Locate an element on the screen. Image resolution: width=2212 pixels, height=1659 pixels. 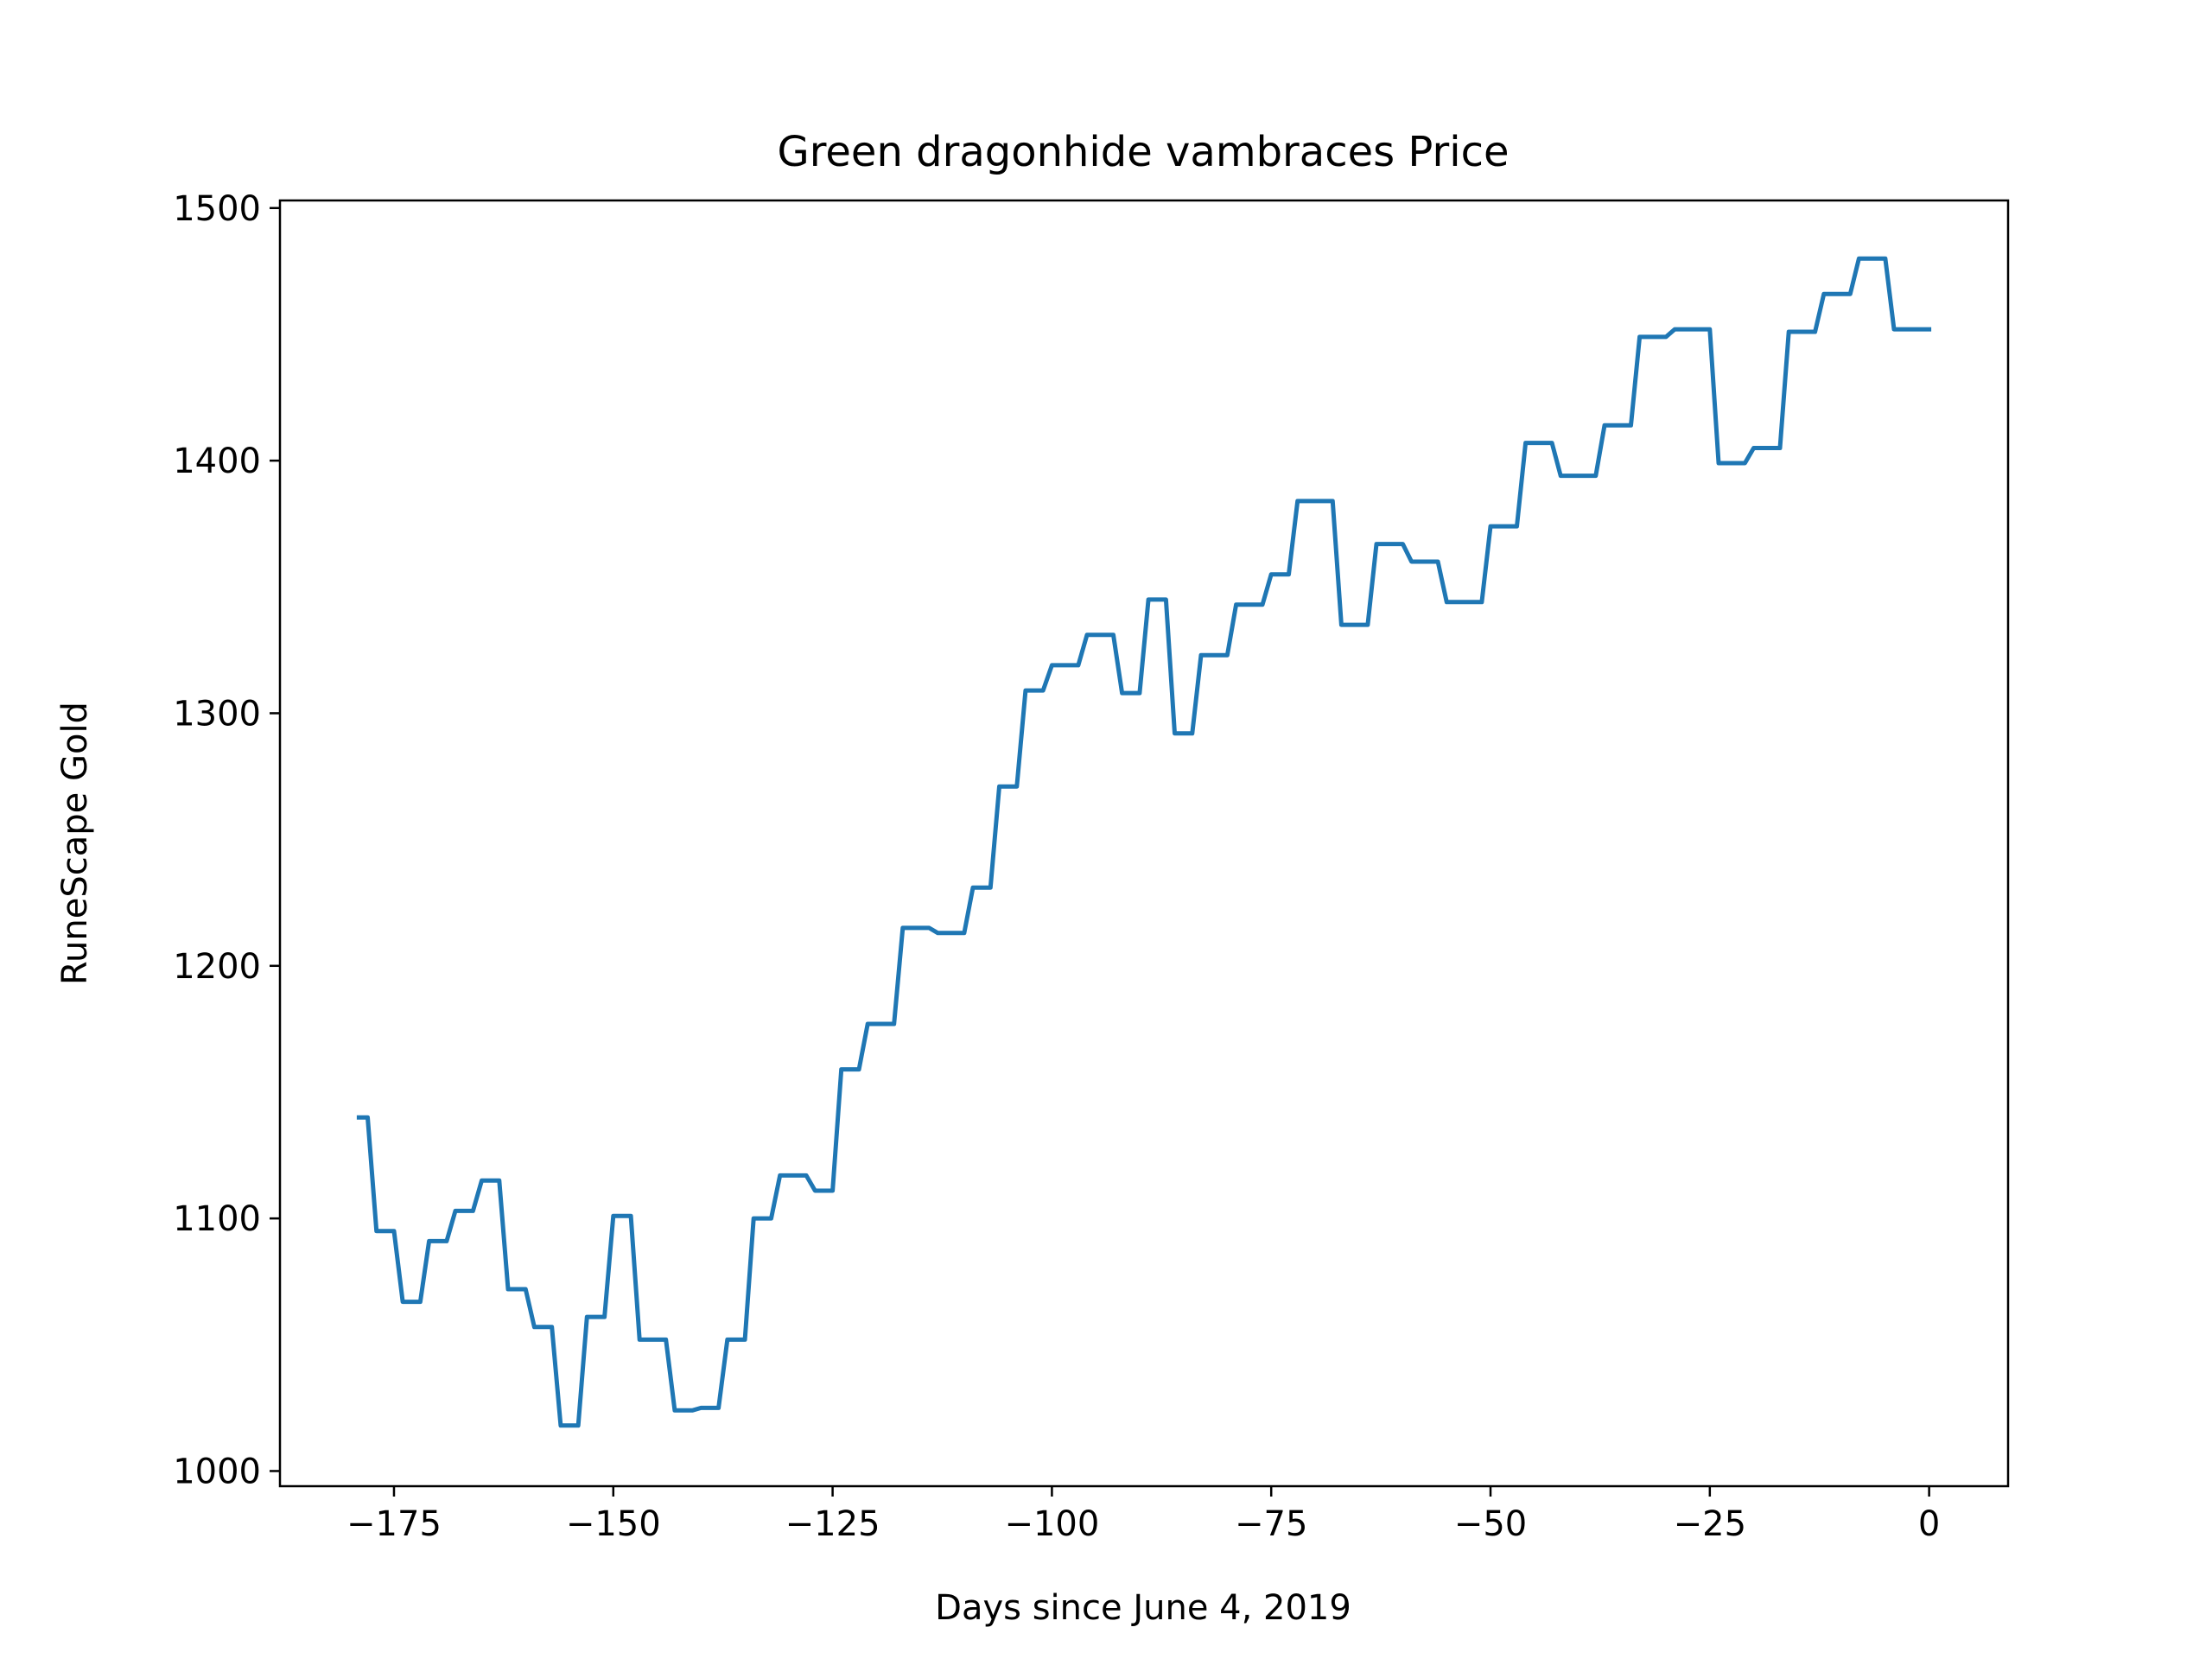
chart-title: Green dragonhide vambraces Price is located at coordinates (1144, 152).